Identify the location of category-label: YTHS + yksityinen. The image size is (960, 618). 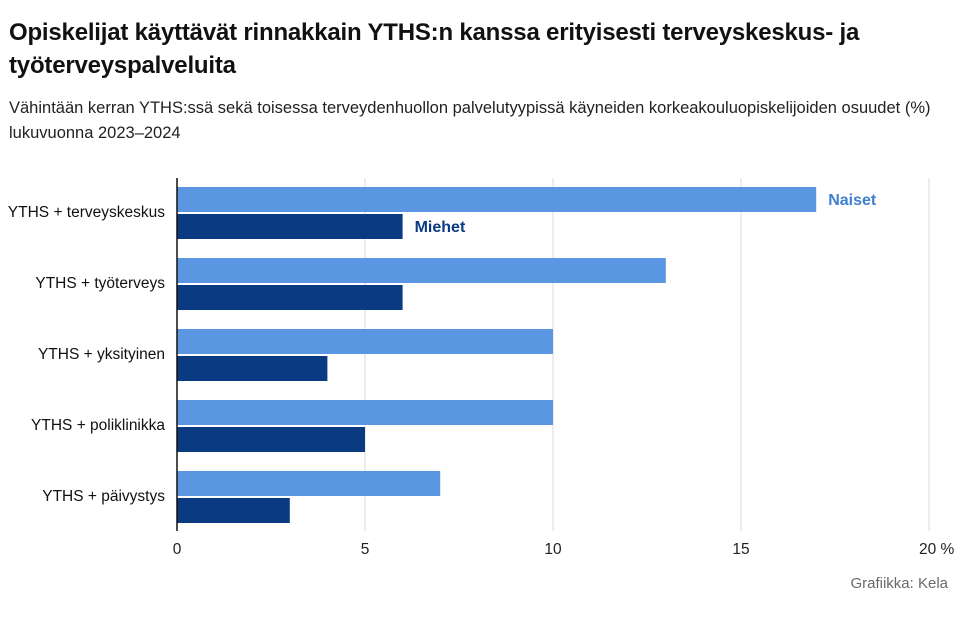
(101, 354).